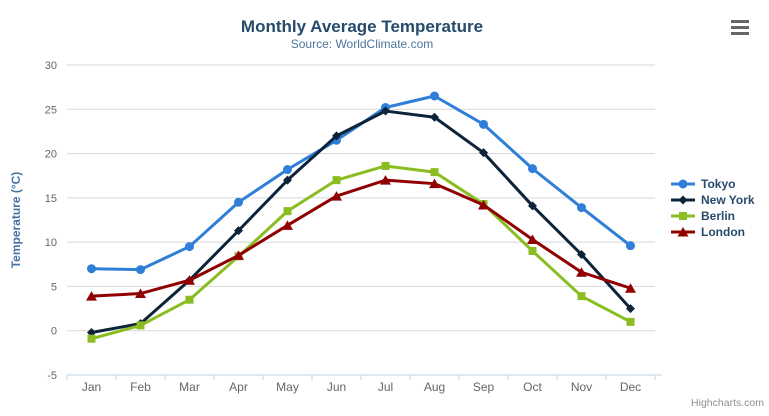  Describe the element at coordinates (728, 200) in the screenshot. I see `legend-label: New York` at that location.